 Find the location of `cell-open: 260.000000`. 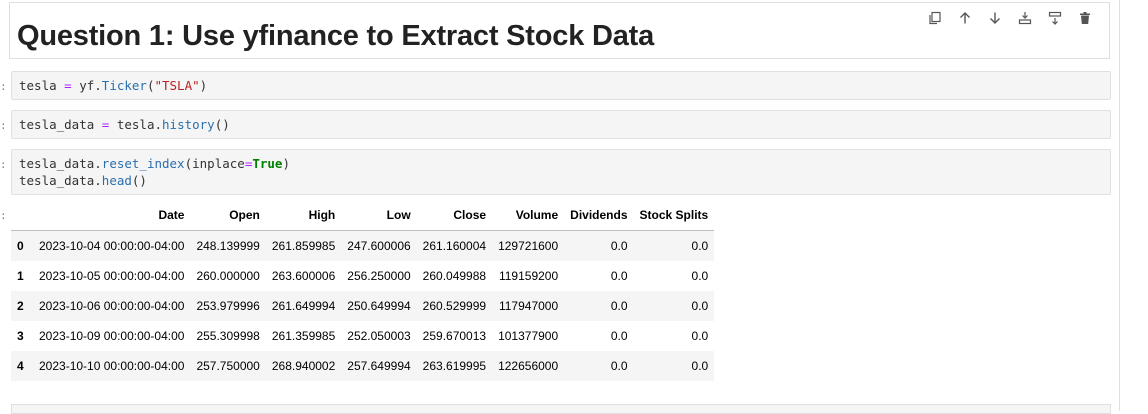

cell-open: 260.000000 is located at coordinates (228, 276).